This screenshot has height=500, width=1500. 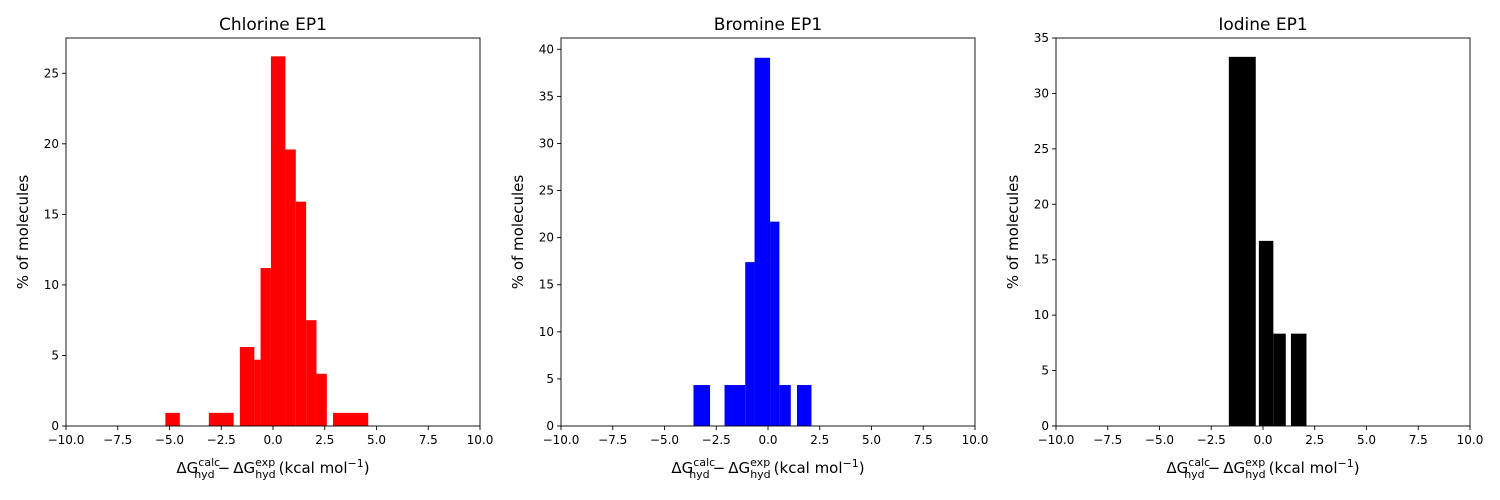 What do you see at coordinates (768, 25) in the screenshot?
I see `panel-title: Bromine EP1` at bounding box center [768, 25].